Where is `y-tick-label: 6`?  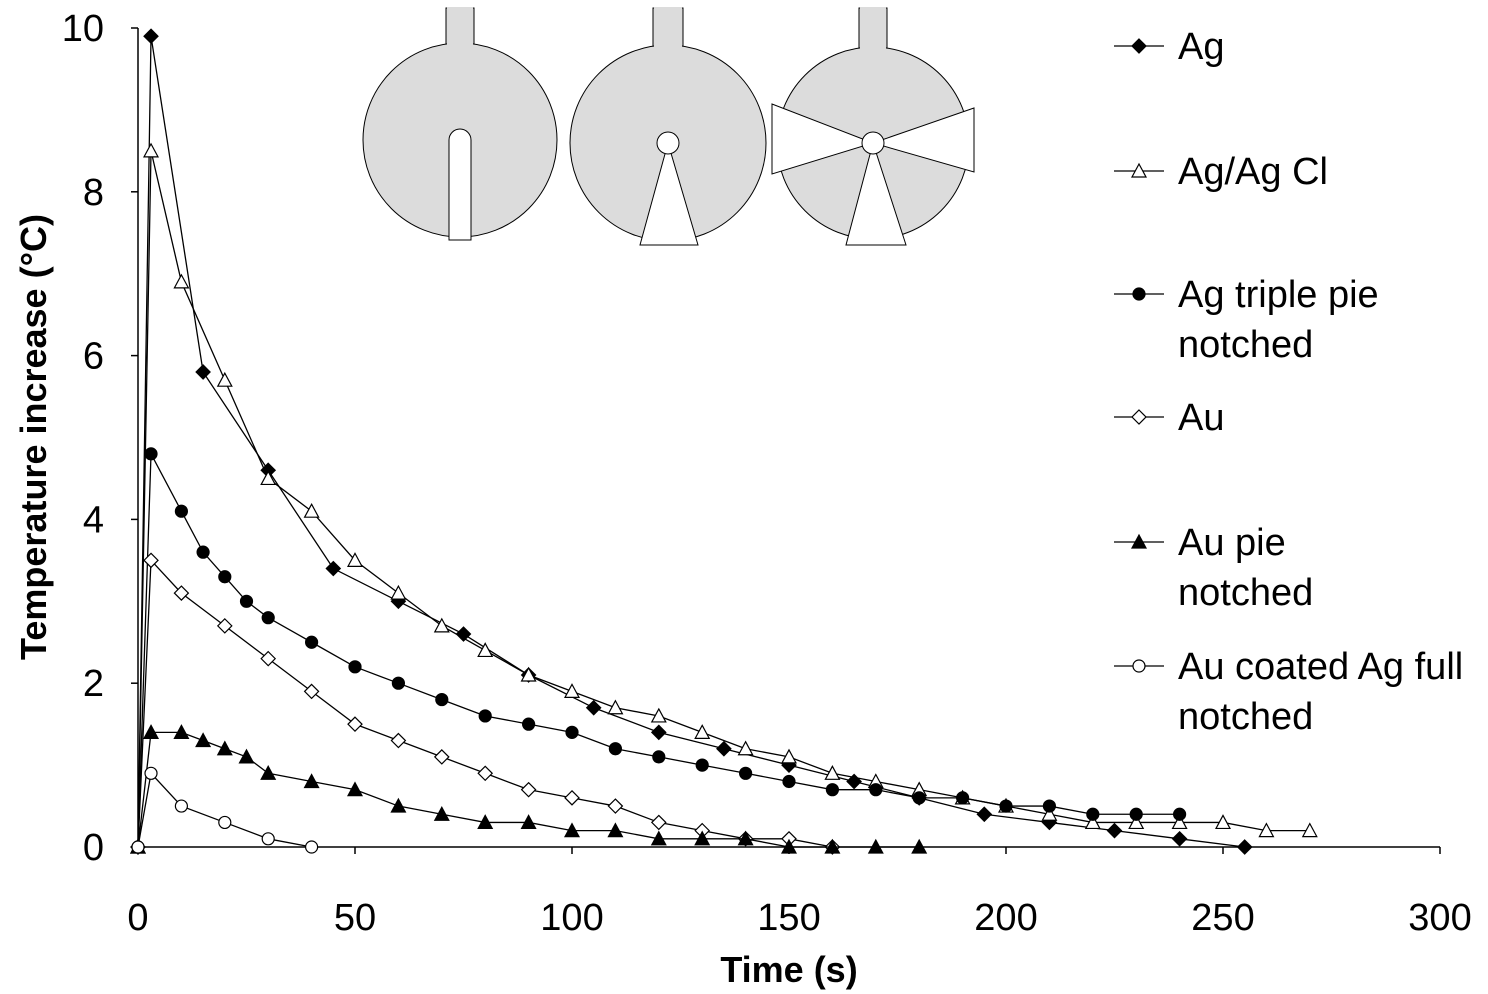
y-tick-label: 6 is located at coordinates (93, 357).